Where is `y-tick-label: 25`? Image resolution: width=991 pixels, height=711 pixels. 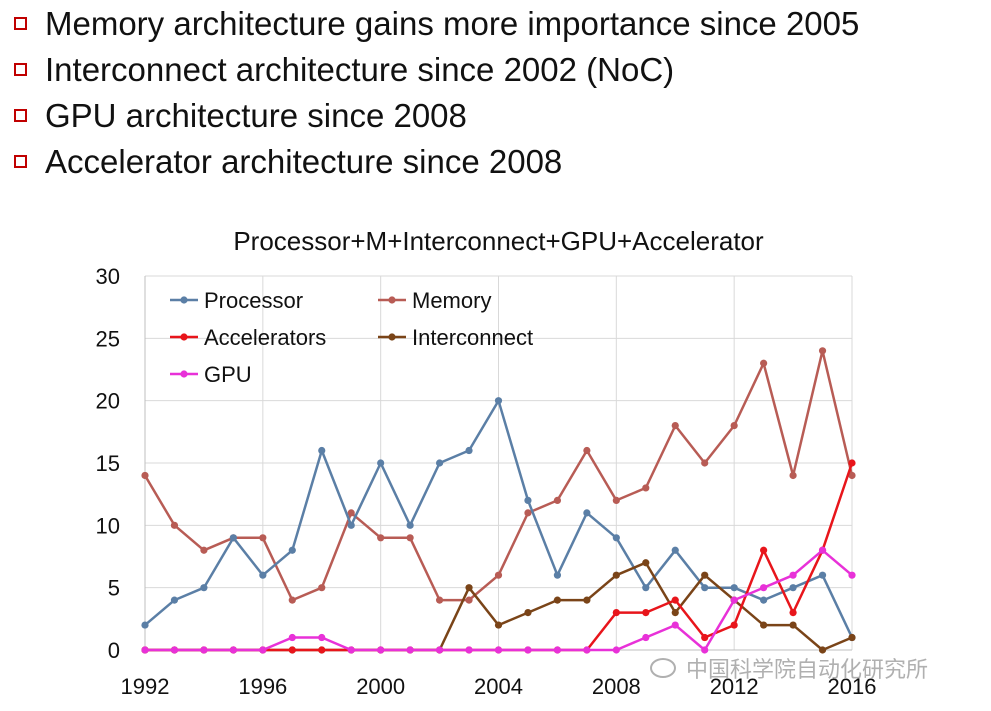
y-tick-label: 25 is located at coordinates (108, 338).